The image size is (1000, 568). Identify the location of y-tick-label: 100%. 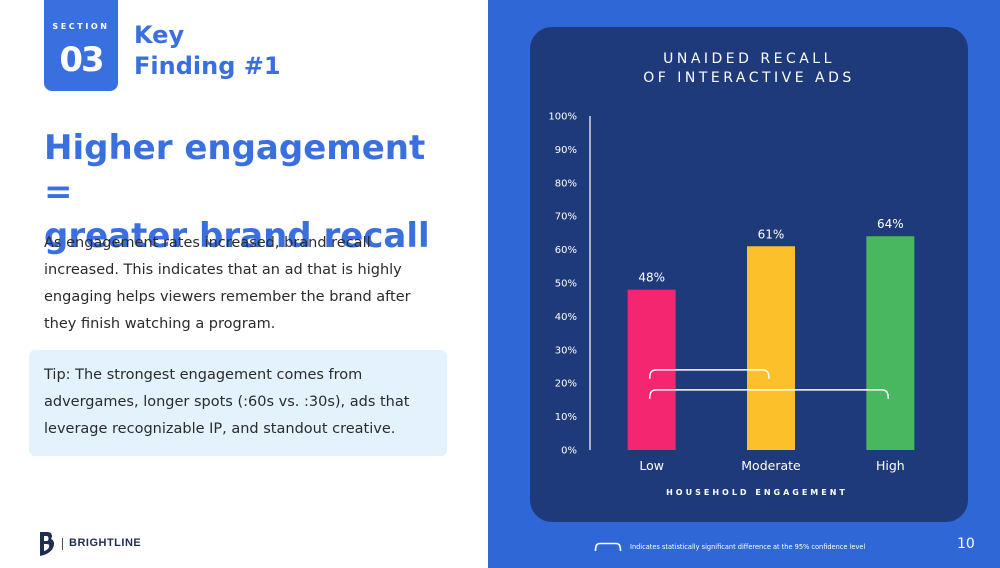
(562, 117).